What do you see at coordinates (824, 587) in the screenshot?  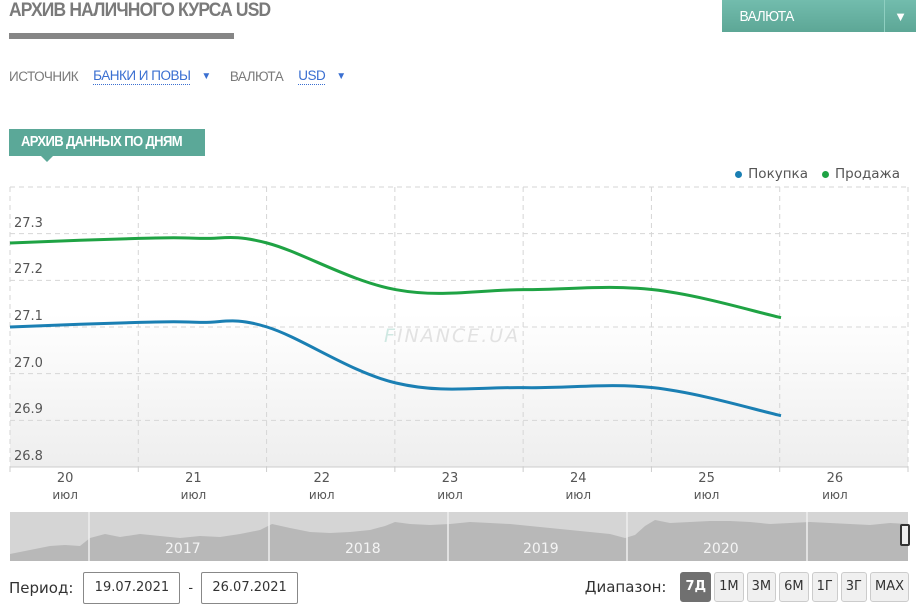 I see `range-button-1y: 1Г` at bounding box center [824, 587].